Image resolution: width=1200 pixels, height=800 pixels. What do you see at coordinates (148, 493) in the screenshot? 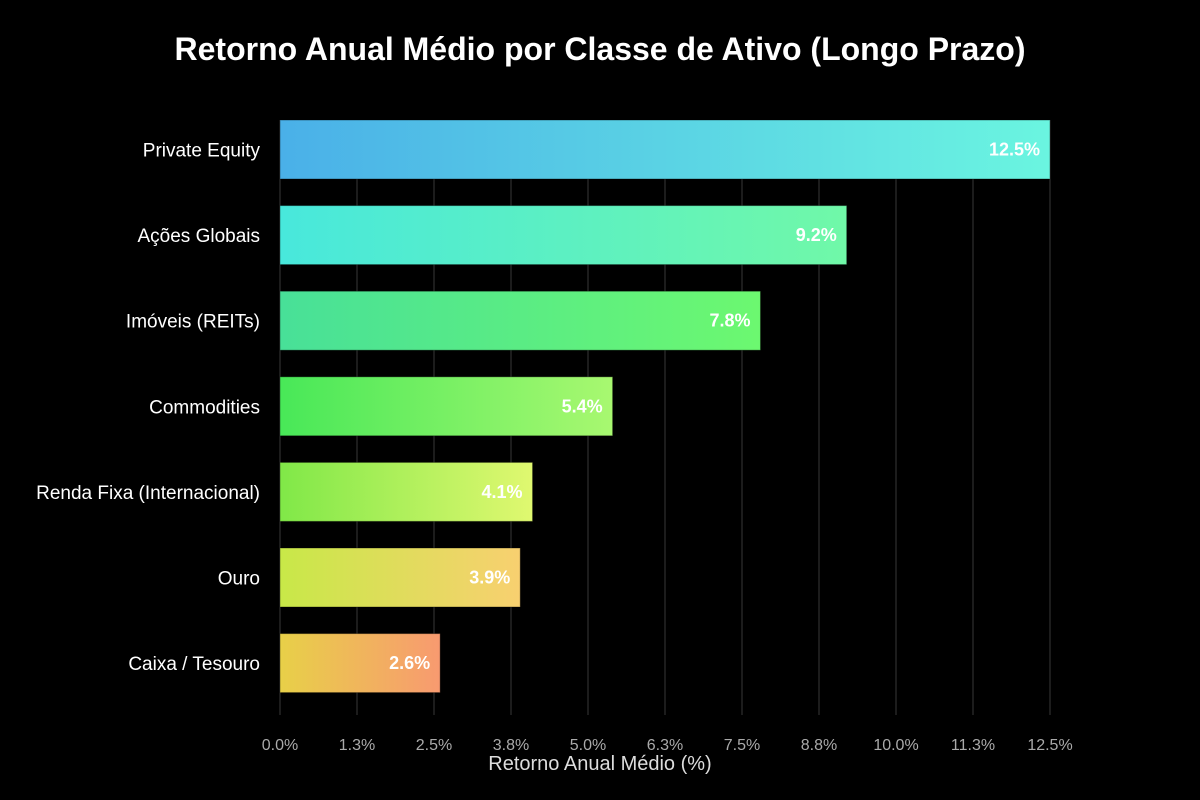
I see `category-label: Renda Fixa (Internacional)` at bounding box center [148, 493].